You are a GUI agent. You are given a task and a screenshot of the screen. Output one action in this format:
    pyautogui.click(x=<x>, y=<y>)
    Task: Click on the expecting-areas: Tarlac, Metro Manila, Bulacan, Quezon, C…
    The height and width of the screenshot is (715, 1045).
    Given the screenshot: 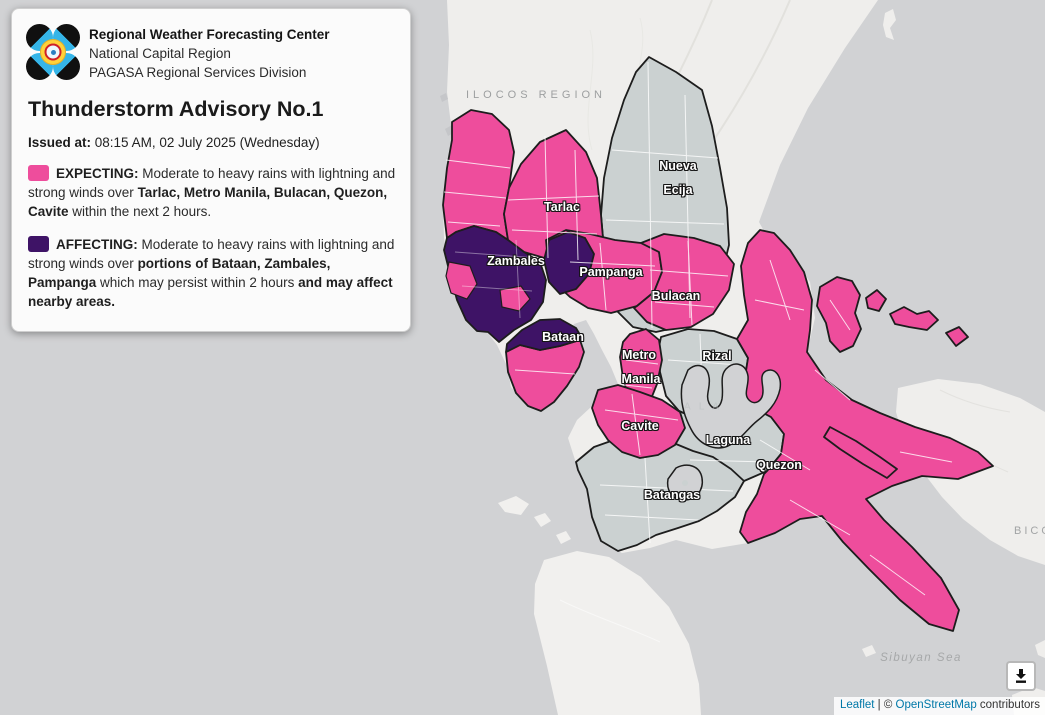 What is the action you would take?
    pyautogui.click(x=208, y=202)
    